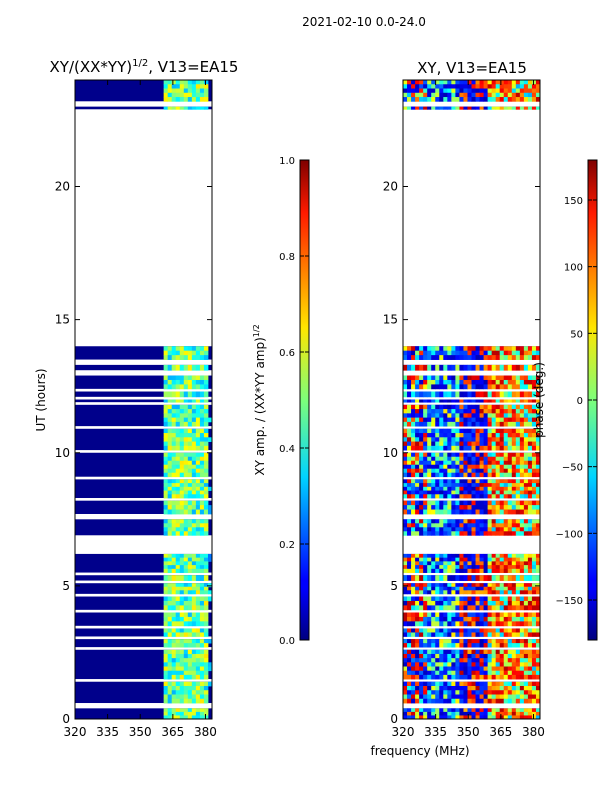 The width and height of the screenshot is (600, 800). What do you see at coordinates (569, 601) in the screenshot?
I see `colorbar-tick-label: −150` at bounding box center [569, 601].